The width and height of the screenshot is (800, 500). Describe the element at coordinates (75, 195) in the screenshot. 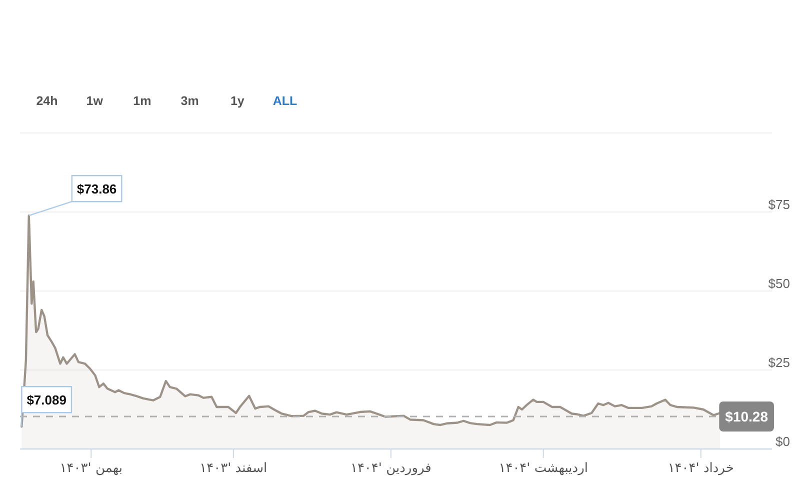

I see `callout: $73.86` at that location.